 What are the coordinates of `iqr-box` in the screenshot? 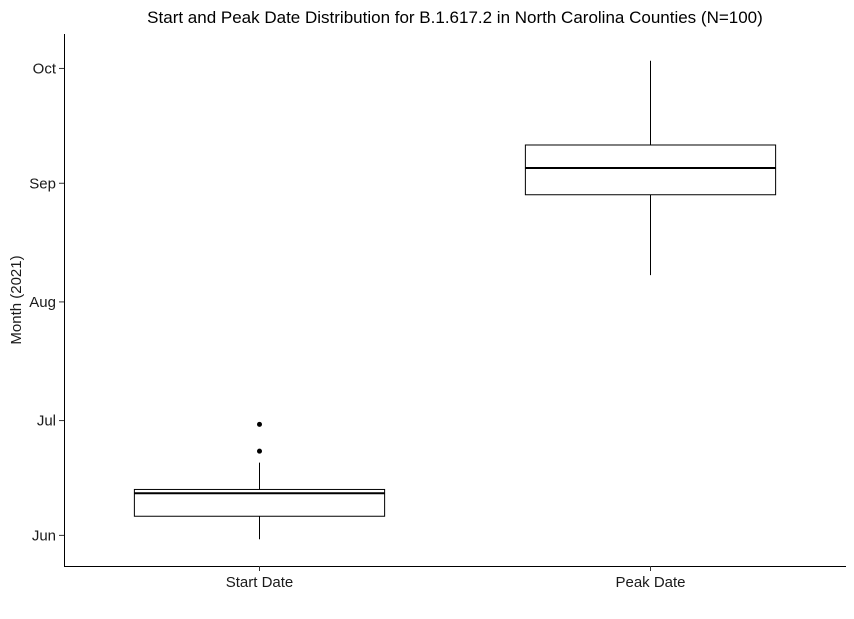 It's located at (650, 170).